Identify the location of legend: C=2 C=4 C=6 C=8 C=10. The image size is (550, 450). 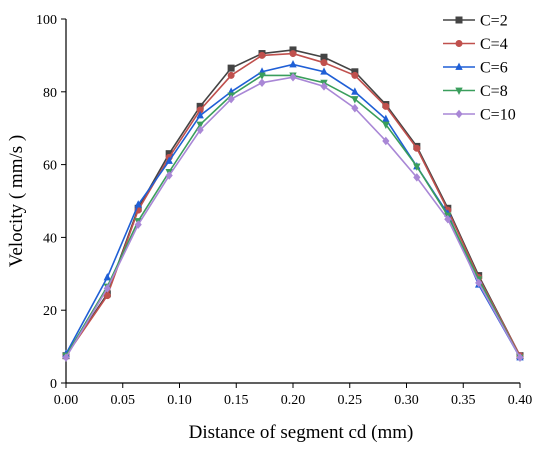
(479, 68).